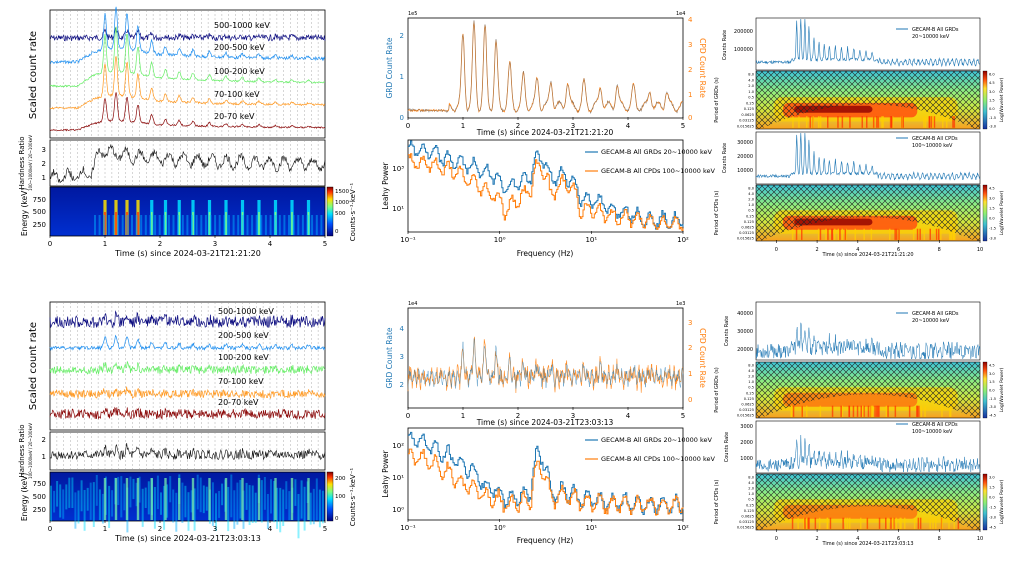 This screenshot has width=1024, height=576. Describe the element at coordinates (690, 400) in the screenshot. I see `bm-ytick-r-0: 0` at that location.